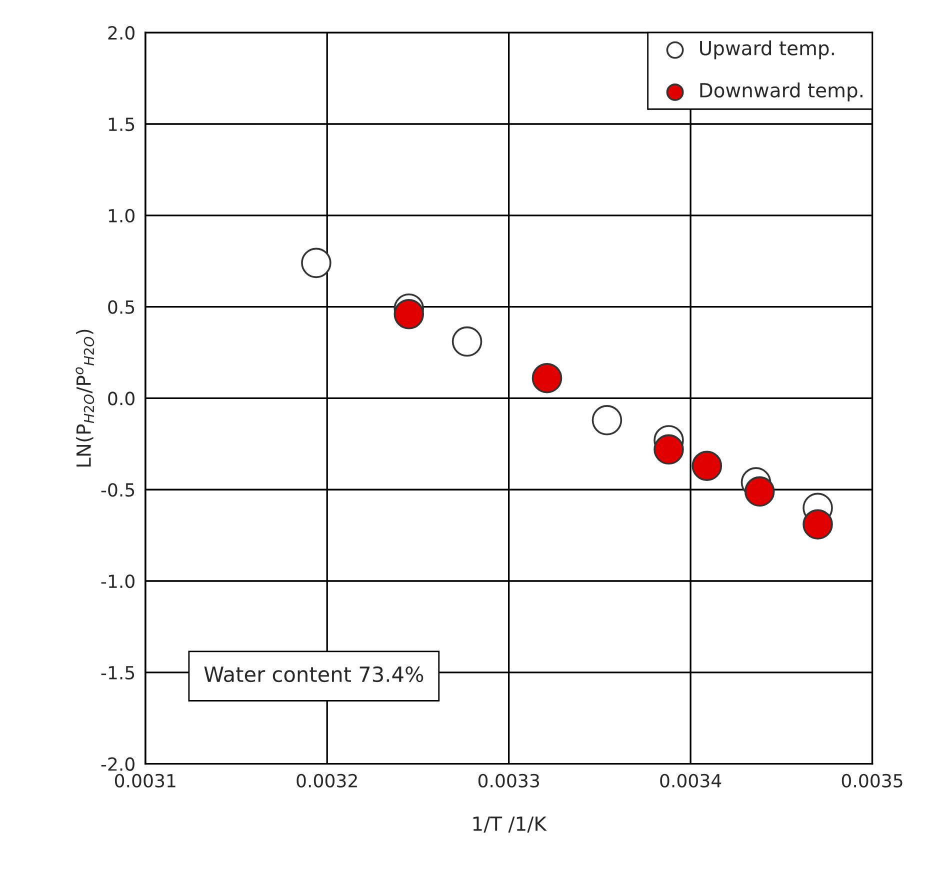  Describe the element at coordinates (145, 781) in the screenshot. I see `x-tick-label: 0.0031` at that location.